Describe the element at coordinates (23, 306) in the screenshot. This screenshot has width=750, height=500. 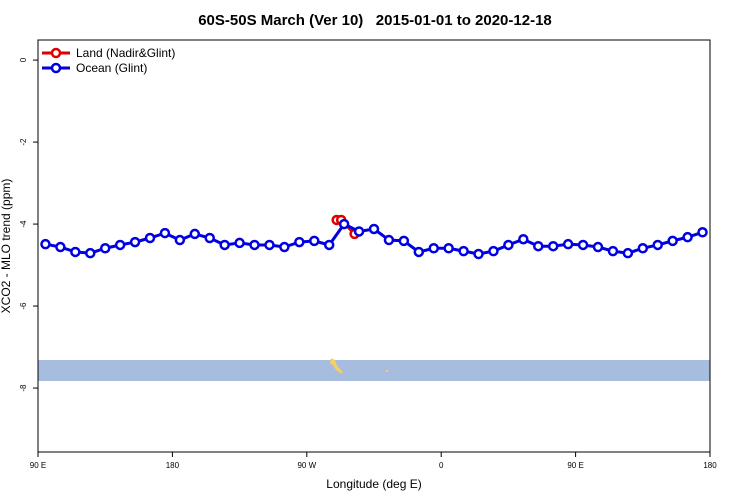
I see `y-tick-label: -6` at that location.